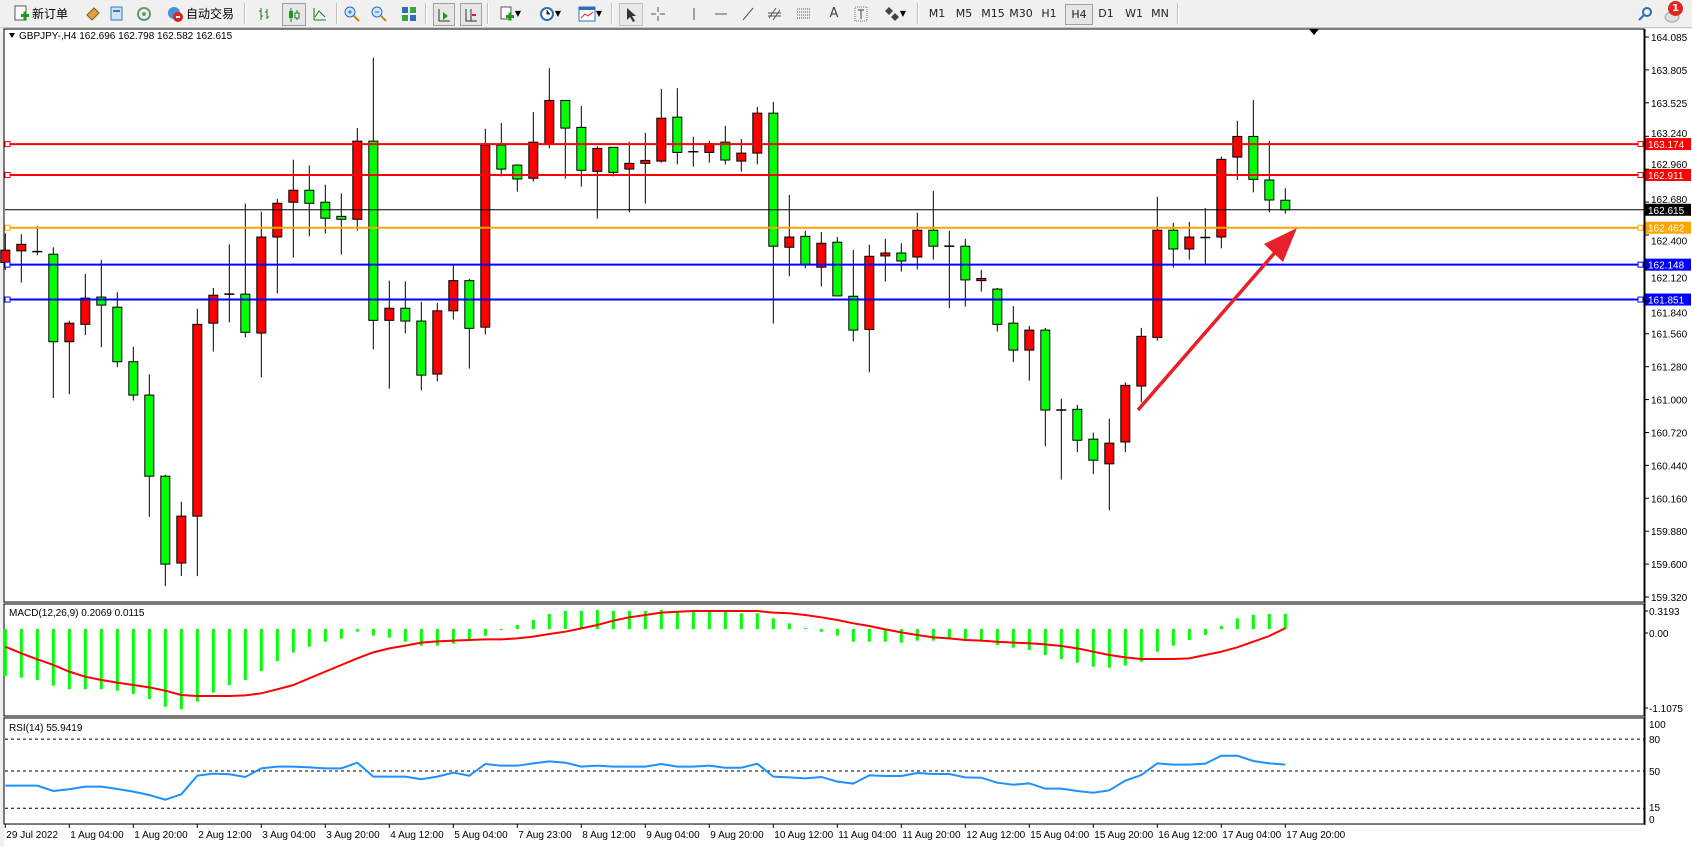  What do you see at coordinates (590, 13) in the screenshot?
I see `templates-dropdown: ▼` at bounding box center [590, 13].